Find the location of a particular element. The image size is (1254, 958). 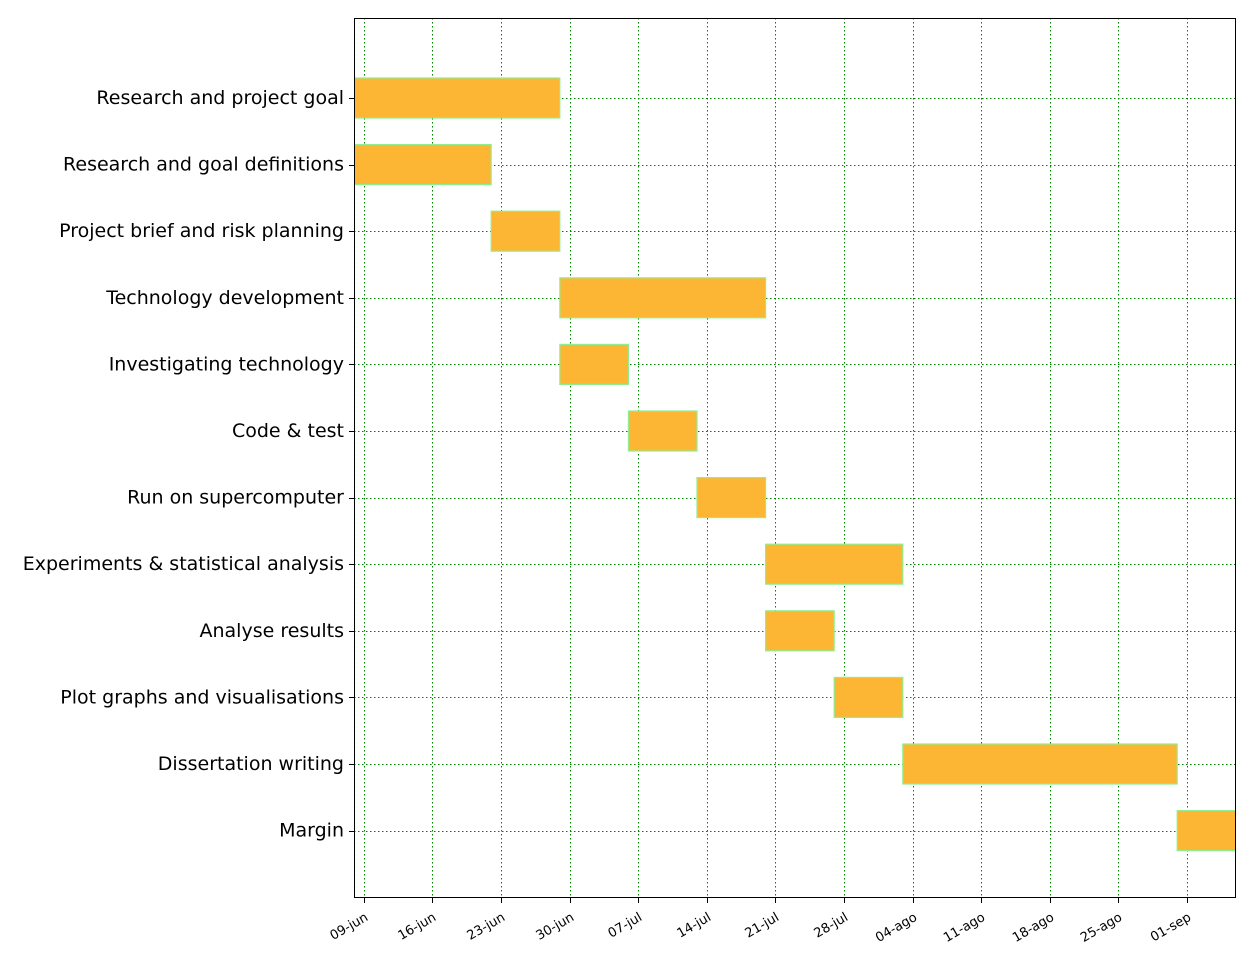

task-label: Code & test is located at coordinates (288, 431).